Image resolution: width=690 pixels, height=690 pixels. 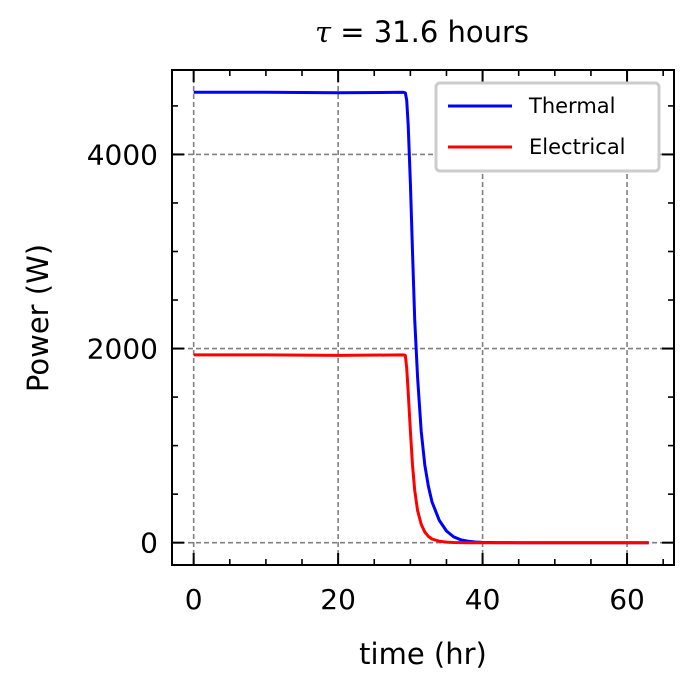 I want to click on x-tick-label: 60, so click(x=627, y=599).